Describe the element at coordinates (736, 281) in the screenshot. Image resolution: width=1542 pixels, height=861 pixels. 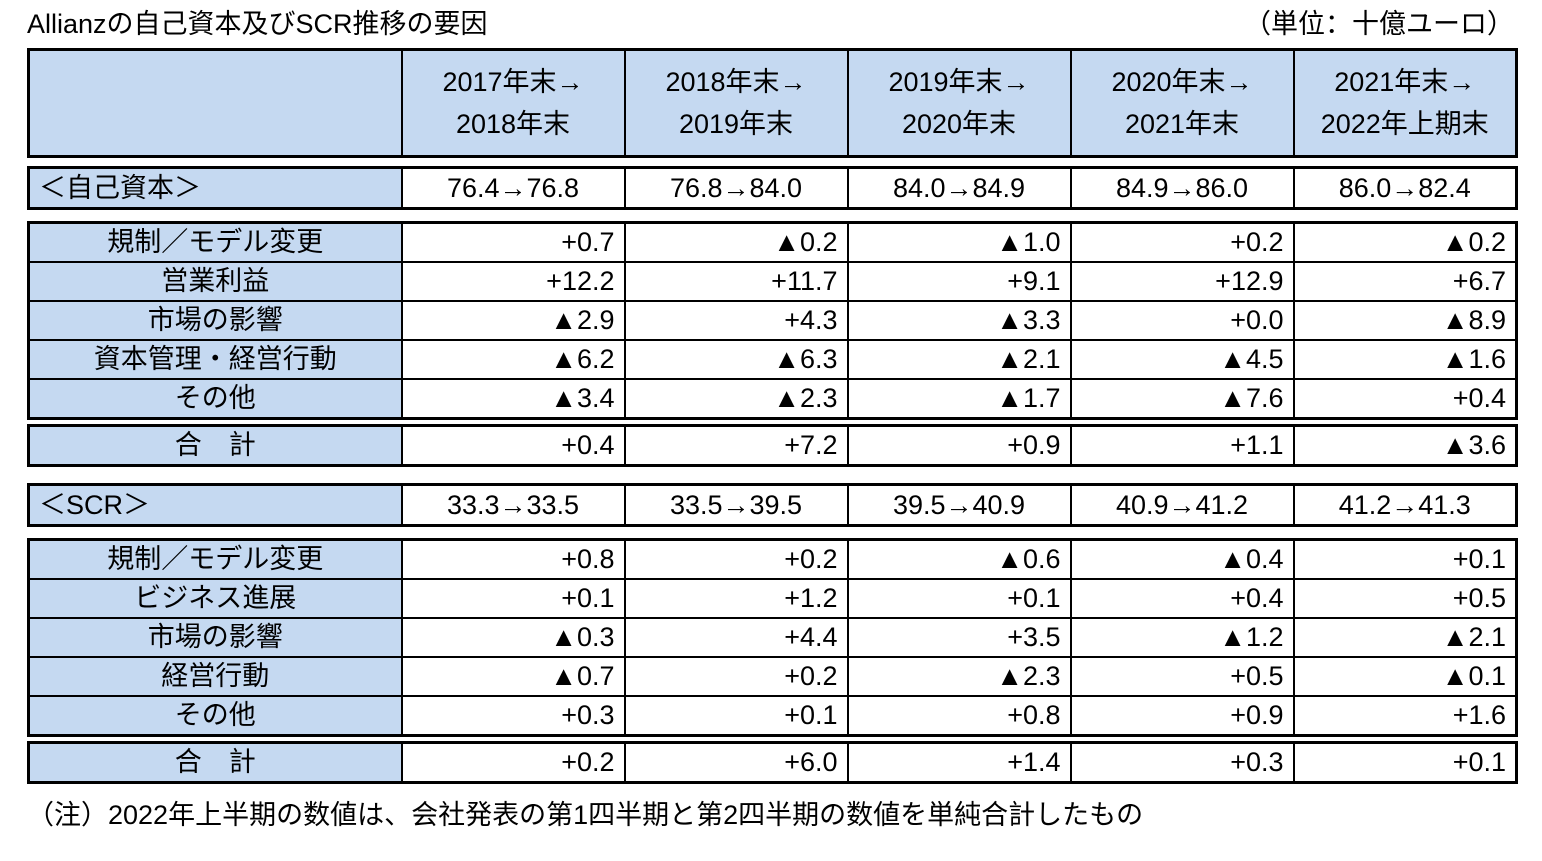
I see `value-cell: +11.7` at that location.